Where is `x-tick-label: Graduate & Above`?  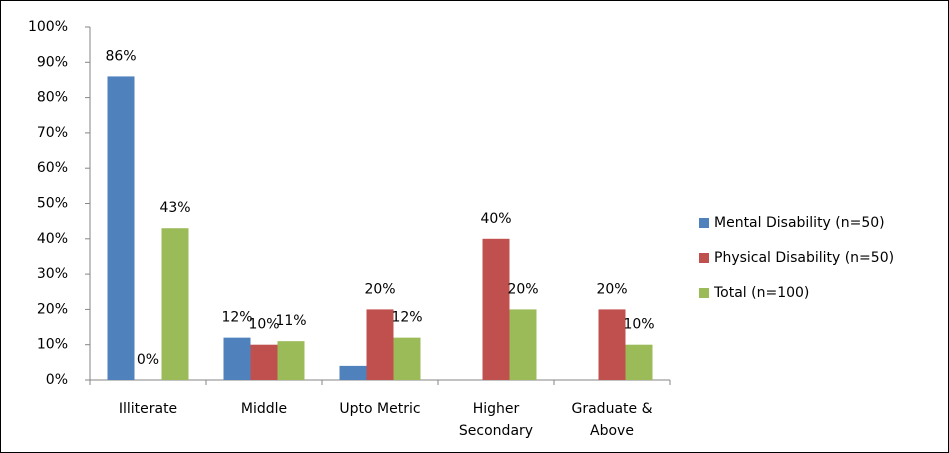 x-tick-label: Graduate & Above is located at coordinates (612, 420).